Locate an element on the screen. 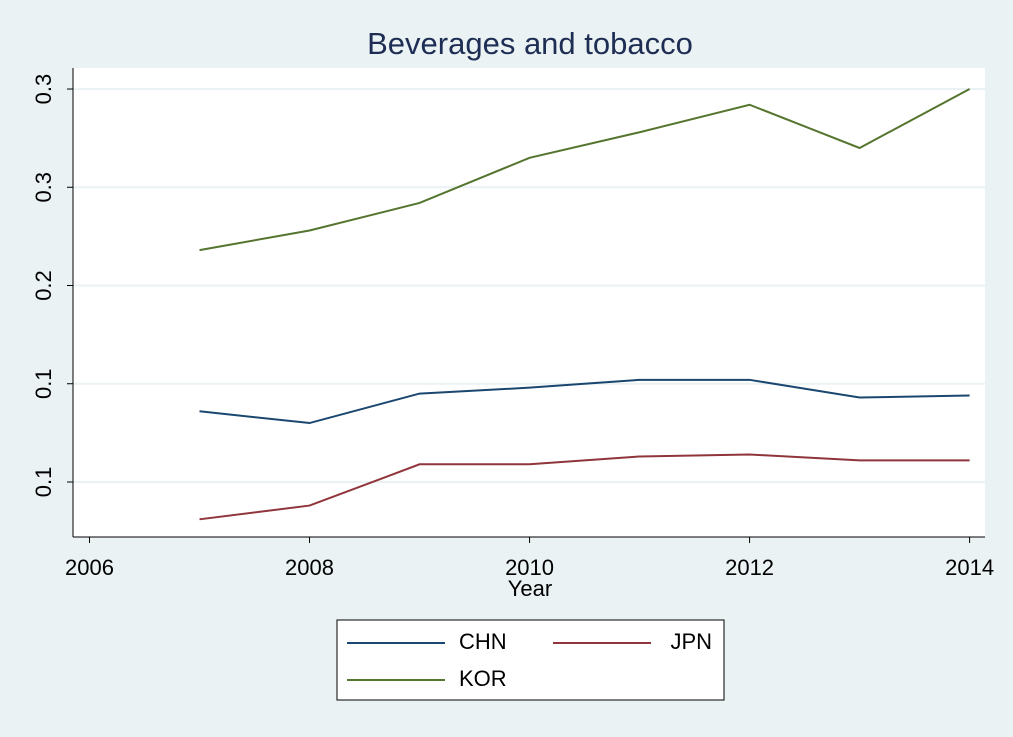 The image size is (1013, 737). x-tick-label: 2008 is located at coordinates (309, 567).